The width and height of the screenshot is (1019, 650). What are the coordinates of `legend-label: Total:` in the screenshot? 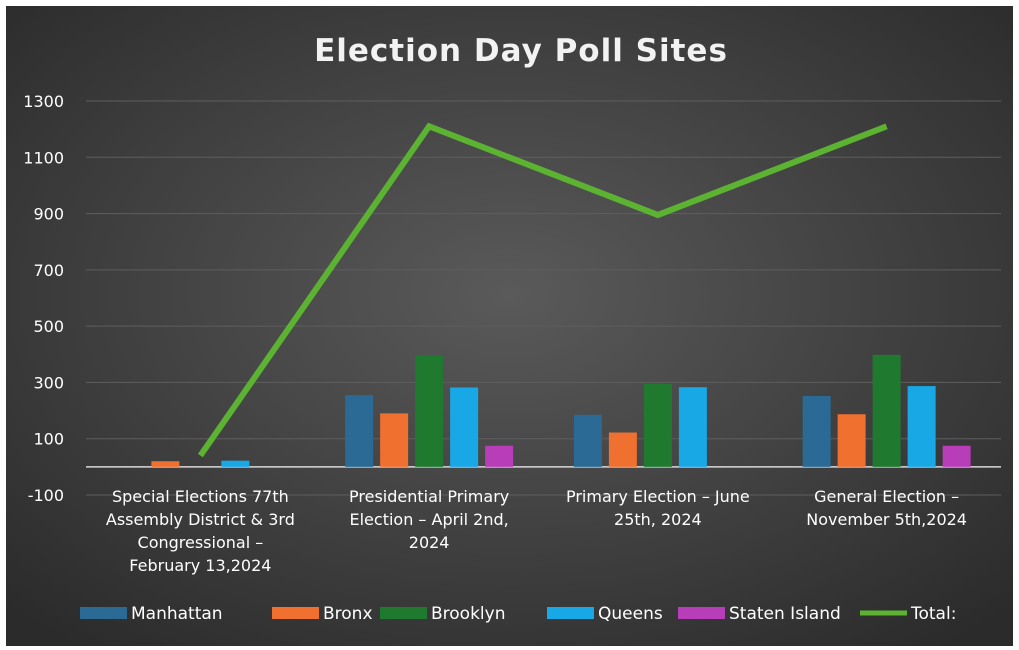 It's located at (933, 614).